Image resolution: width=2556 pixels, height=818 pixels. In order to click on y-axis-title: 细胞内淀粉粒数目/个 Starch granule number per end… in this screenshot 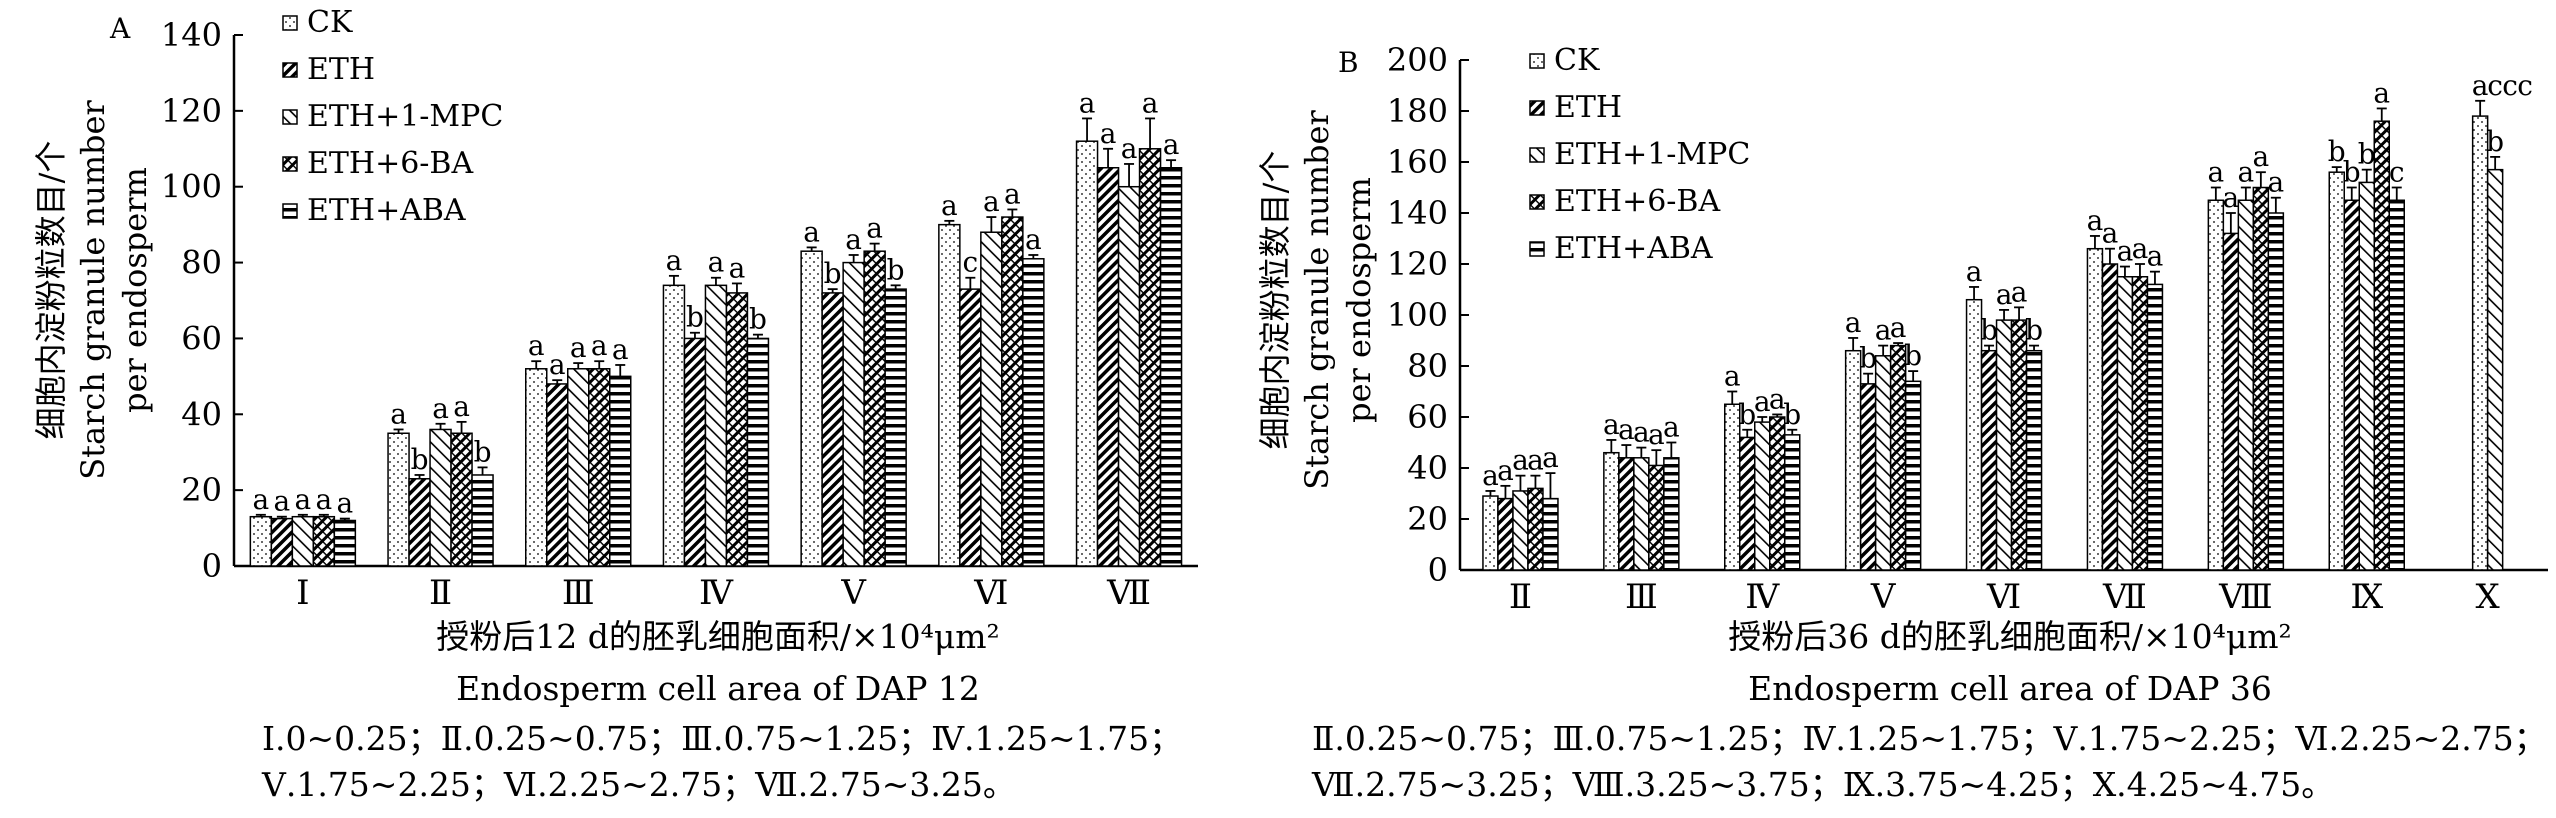, I will do `click(93, 290)`.